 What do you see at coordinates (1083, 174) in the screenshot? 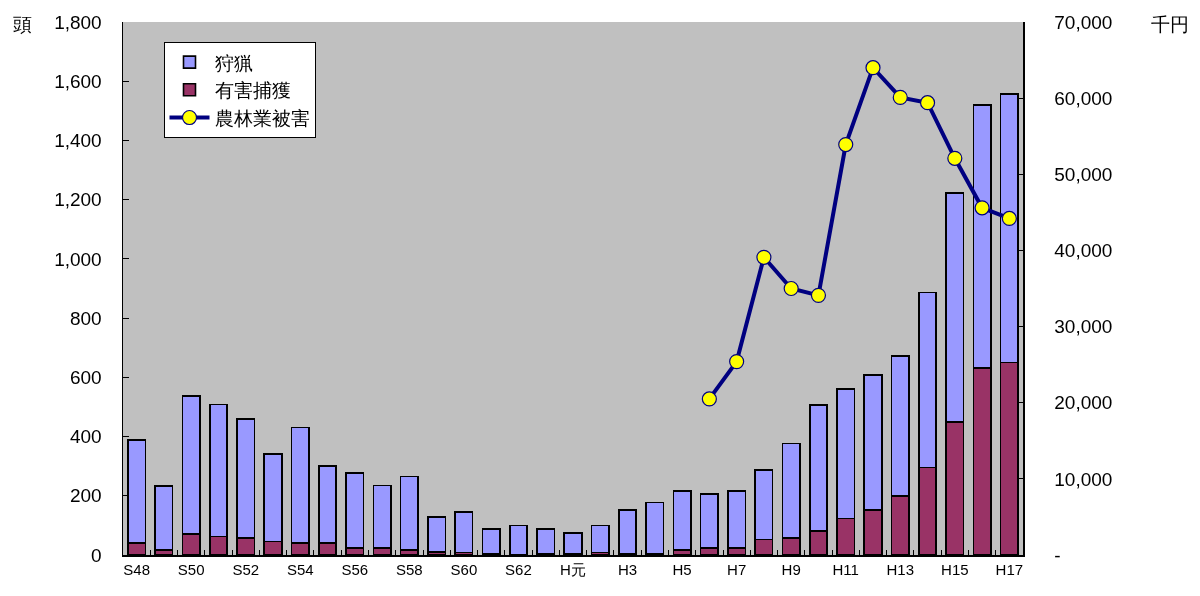
I see `y2-tick-label: 50,000` at bounding box center [1083, 174].